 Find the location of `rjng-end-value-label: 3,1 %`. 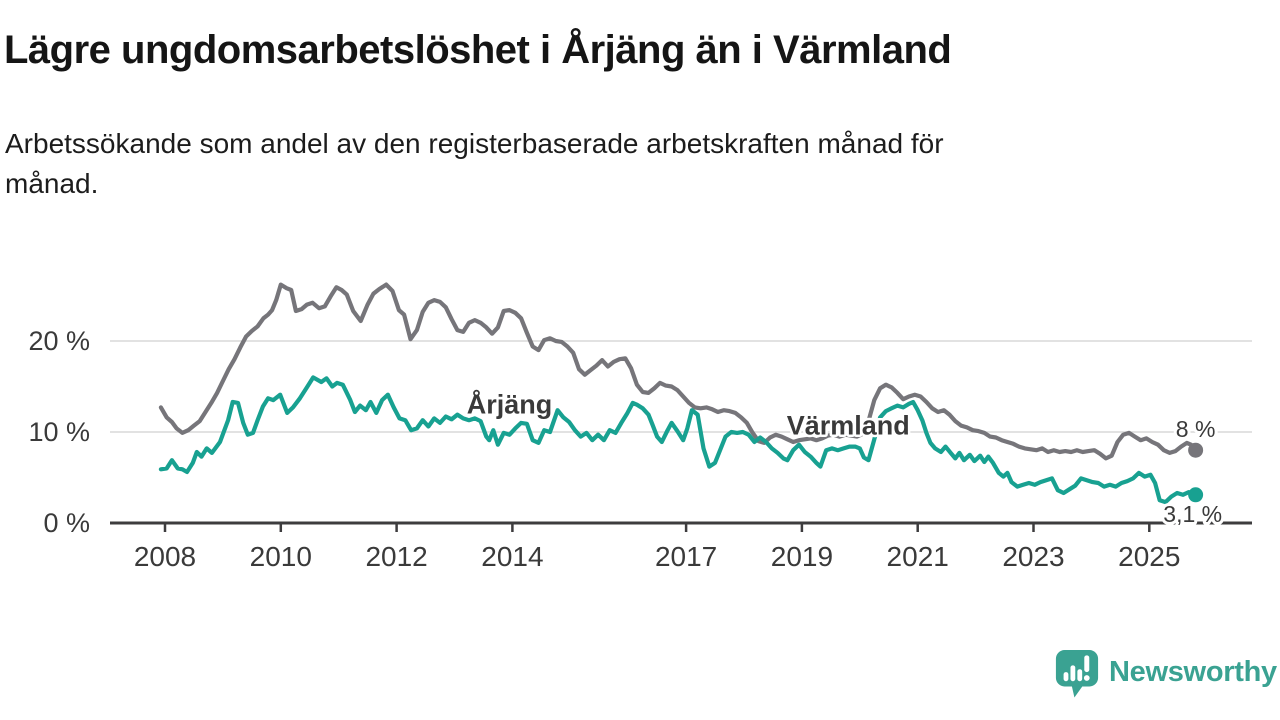

rjng-end-value-label: 3,1 % is located at coordinates (1192, 514).